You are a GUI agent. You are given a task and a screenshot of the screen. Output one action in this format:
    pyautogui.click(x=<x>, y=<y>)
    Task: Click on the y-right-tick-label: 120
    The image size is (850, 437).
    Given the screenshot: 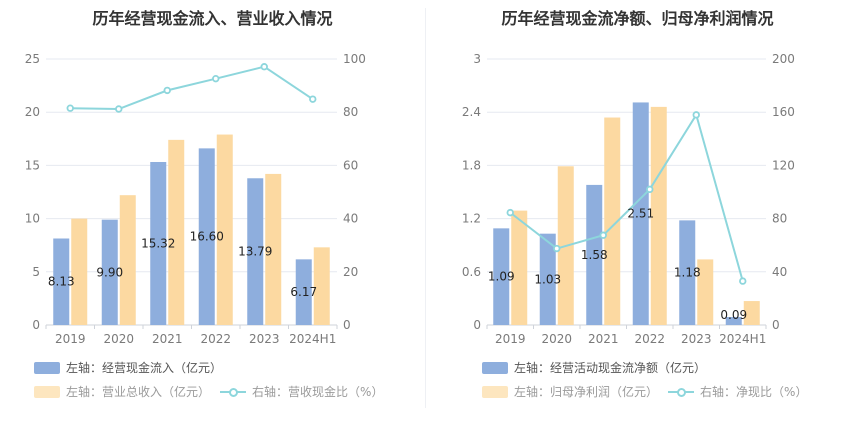 What is the action you would take?
    pyautogui.click(x=783, y=165)
    